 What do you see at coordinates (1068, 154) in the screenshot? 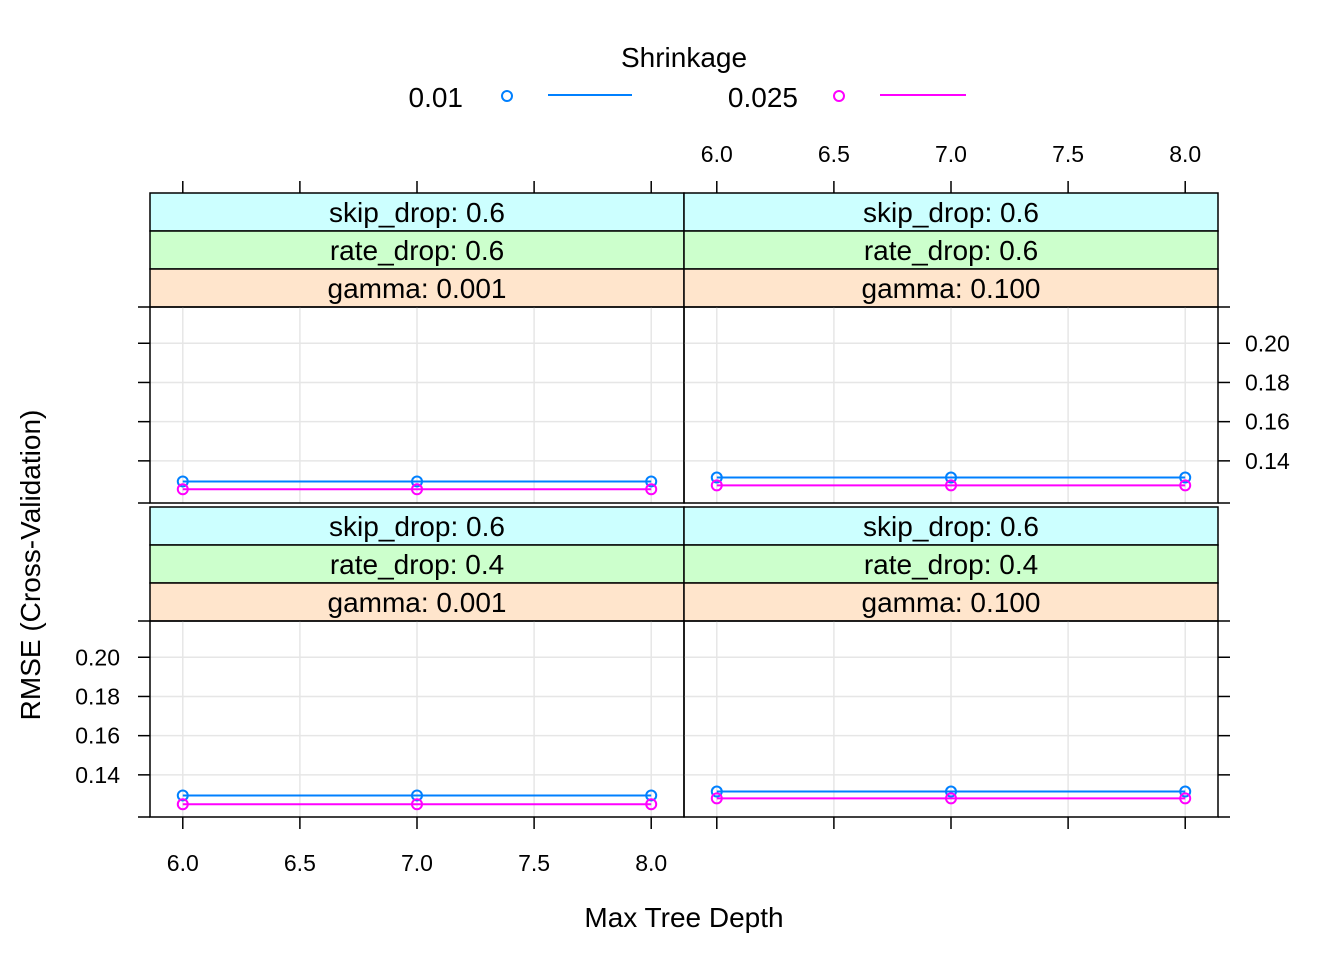
I see `x-axis-top-tick-label: 7.5` at bounding box center [1068, 154].